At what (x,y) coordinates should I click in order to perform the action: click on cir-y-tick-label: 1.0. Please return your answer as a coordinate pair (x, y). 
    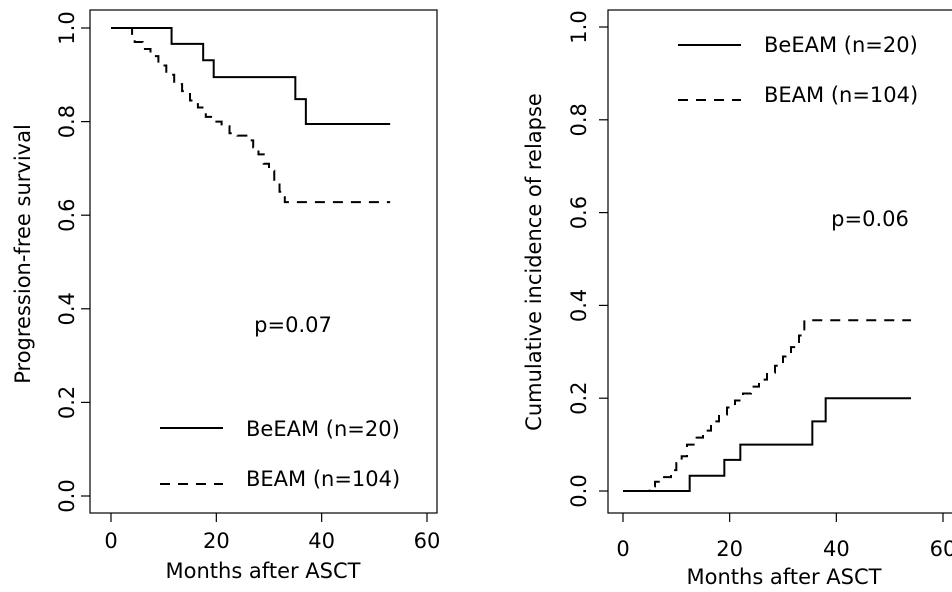
    Looking at the image, I should click on (579, 26).